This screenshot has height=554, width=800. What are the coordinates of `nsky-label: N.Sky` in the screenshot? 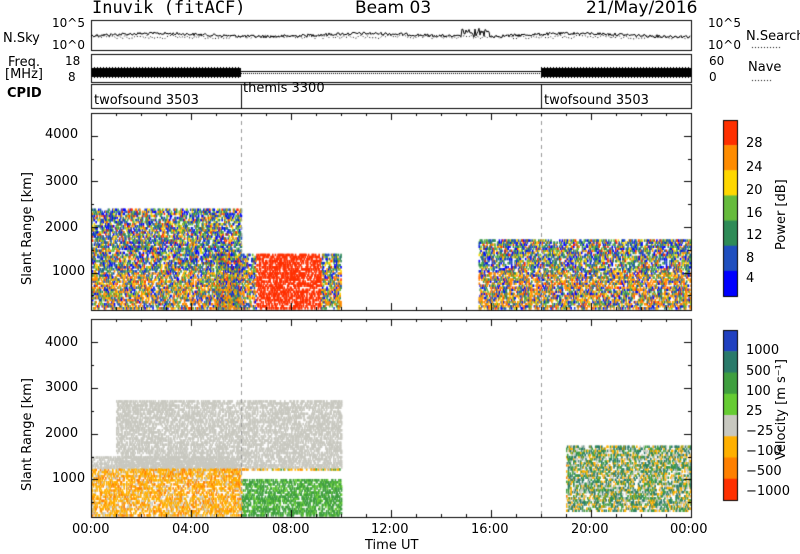 It's located at (21, 38).